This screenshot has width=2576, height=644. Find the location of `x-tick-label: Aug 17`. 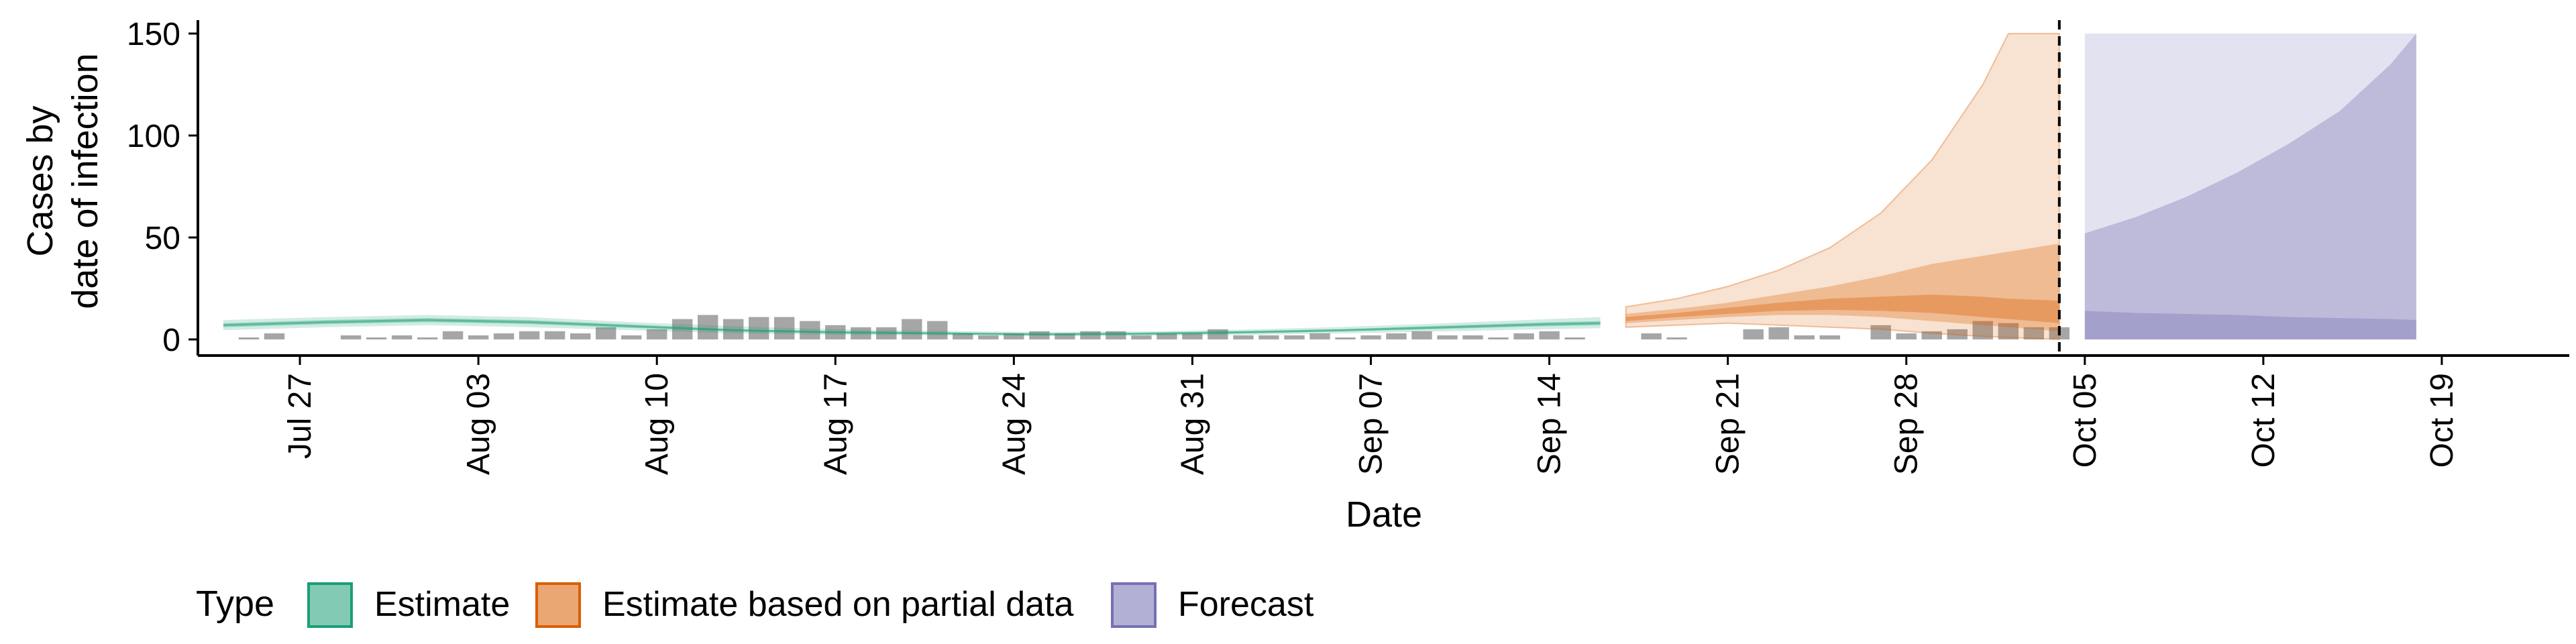

x-tick-label: Aug 17 is located at coordinates (835, 424).